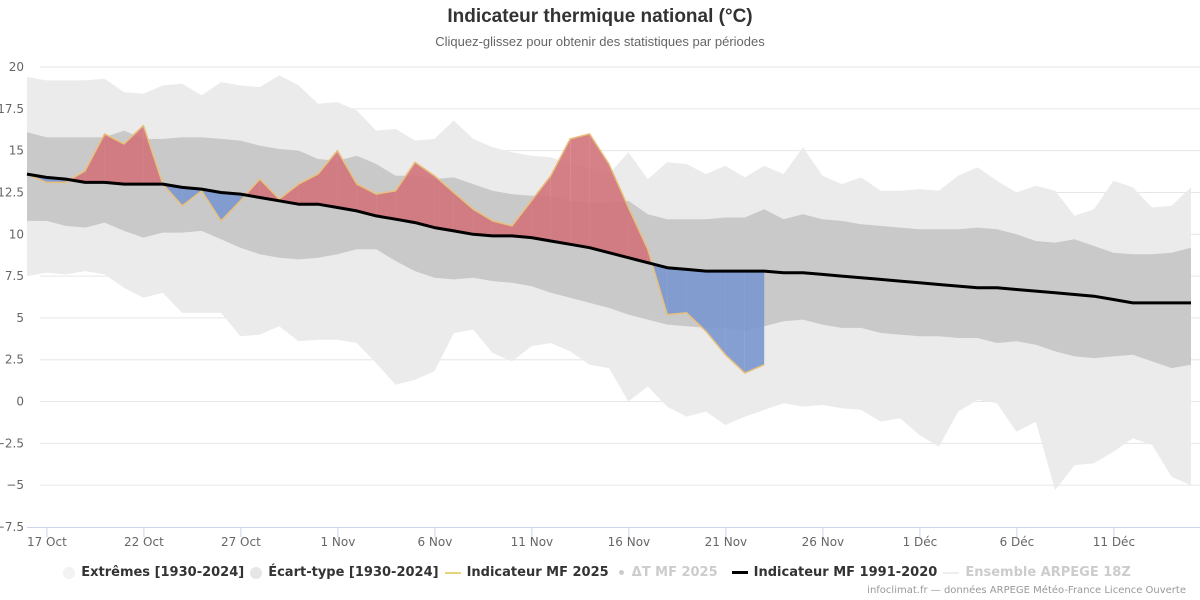 This screenshot has width=1200, height=600. I want to click on x-tick-label: 6 Nov, so click(434, 542).